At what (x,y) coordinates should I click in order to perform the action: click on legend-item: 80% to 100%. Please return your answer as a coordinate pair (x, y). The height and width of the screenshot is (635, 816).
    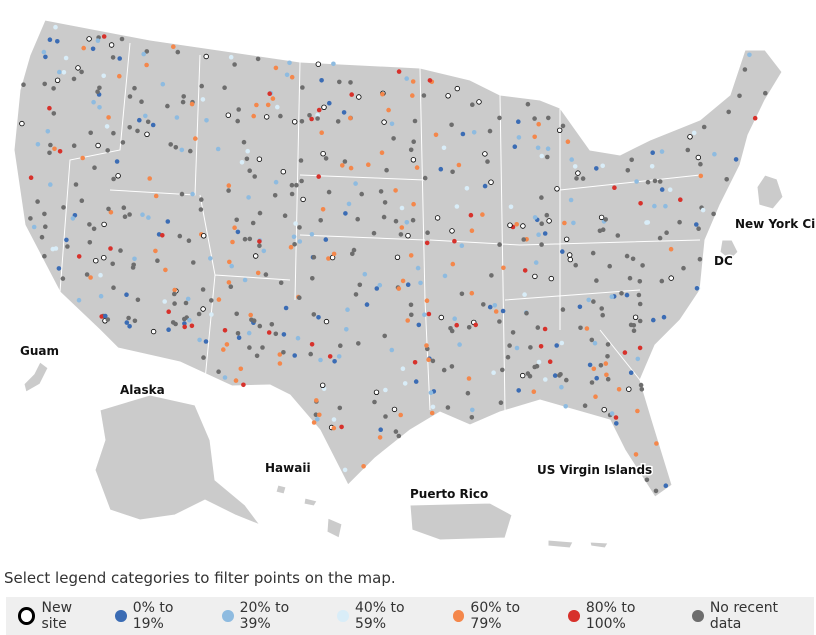
    Looking at the image, I should click on (622, 616).